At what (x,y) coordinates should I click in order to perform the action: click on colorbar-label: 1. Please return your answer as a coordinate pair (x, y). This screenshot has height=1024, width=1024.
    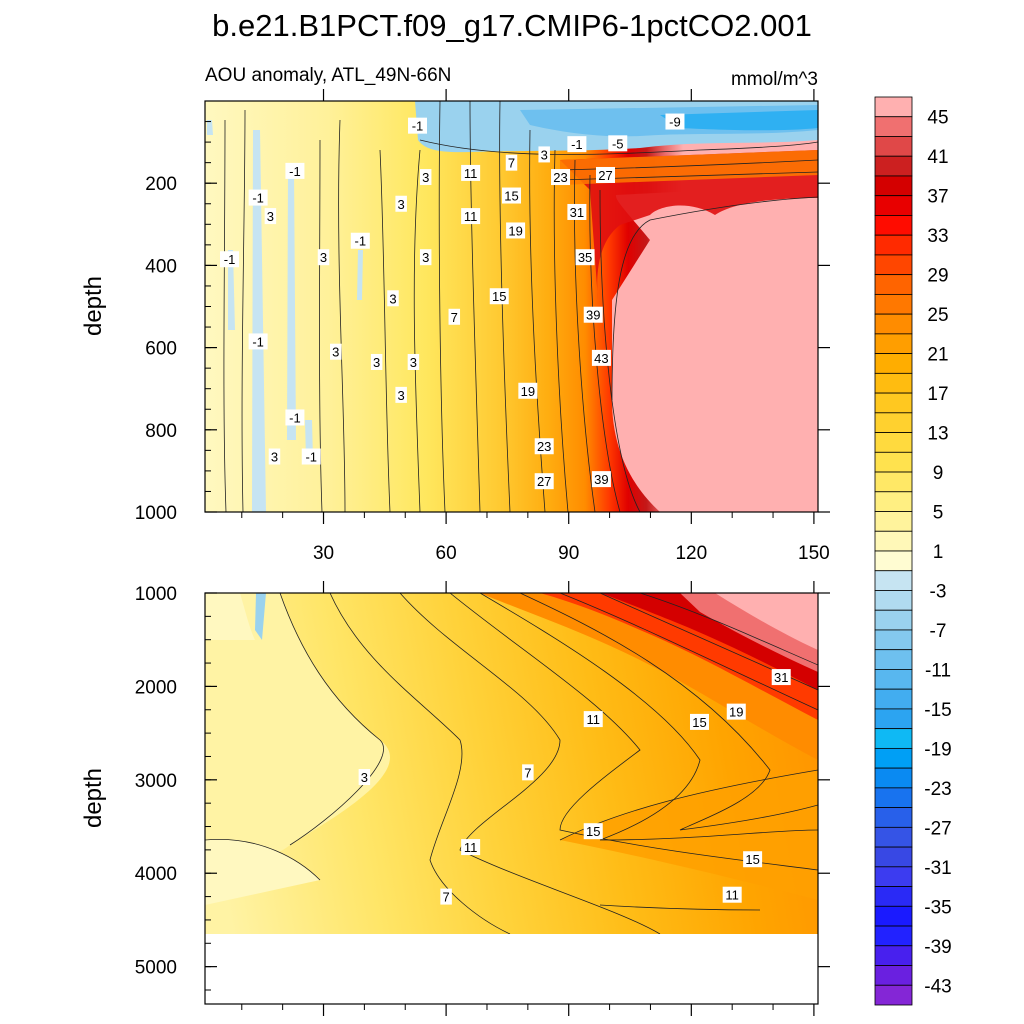
    Looking at the image, I should click on (938, 552).